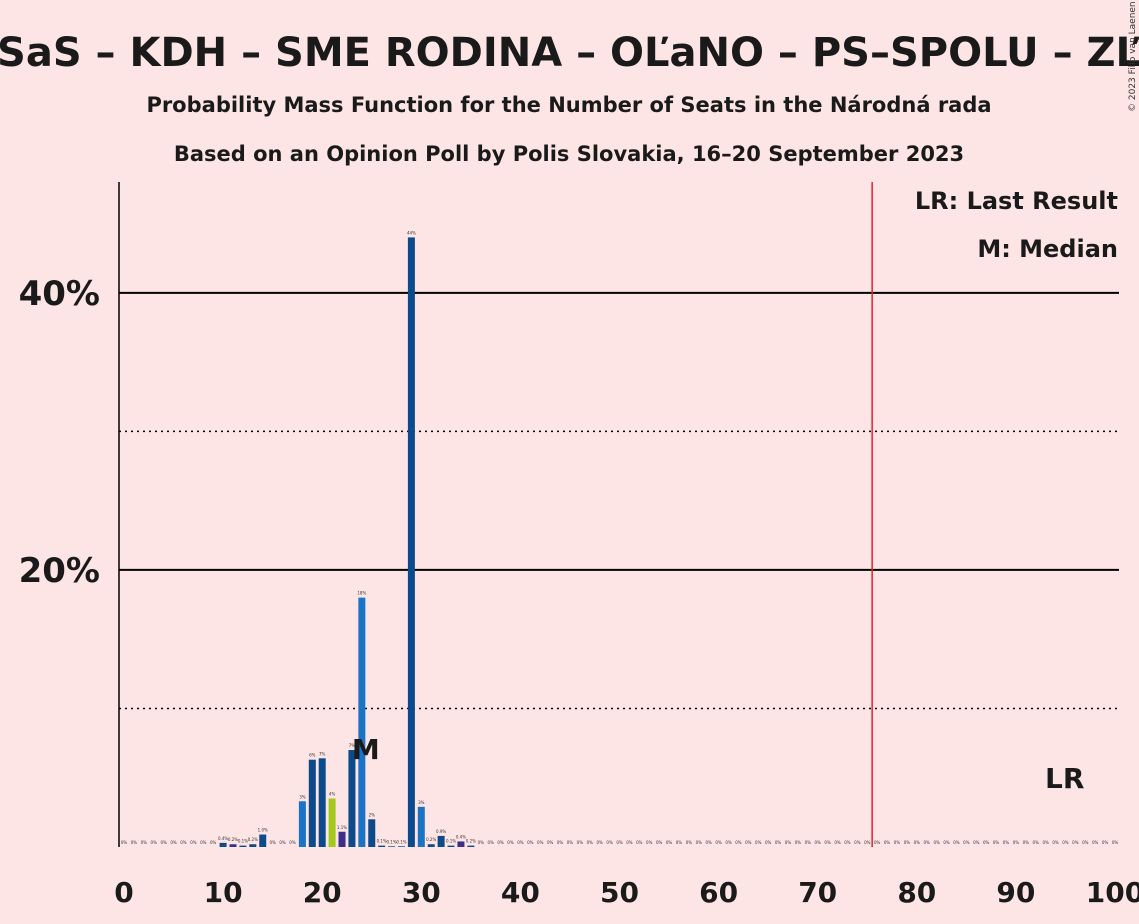 The height and width of the screenshot is (924, 1139). I want to click on bar-label: 0.4%, so click(461, 836).